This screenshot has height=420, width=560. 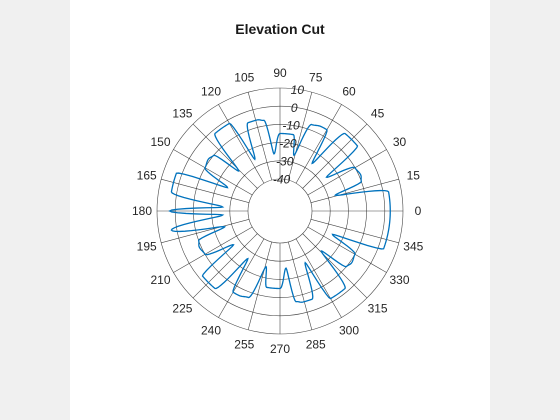 What do you see at coordinates (414, 175) in the screenshot?
I see `angle-tick-label-1: 15` at bounding box center [414, 175].